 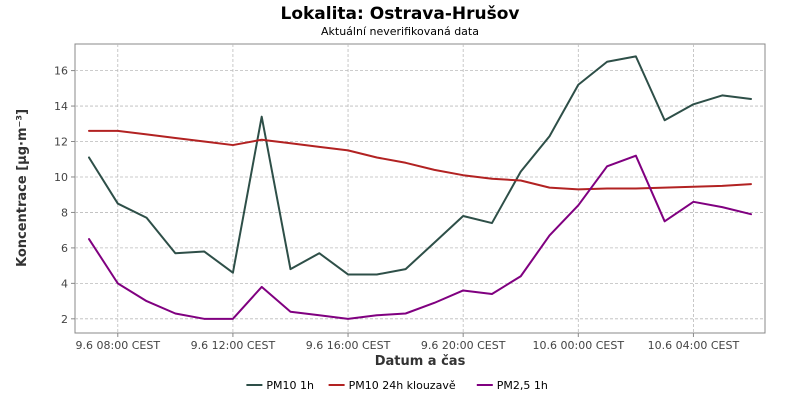 I want to click on y-tick-label: 8, so click(x=64, y=212).